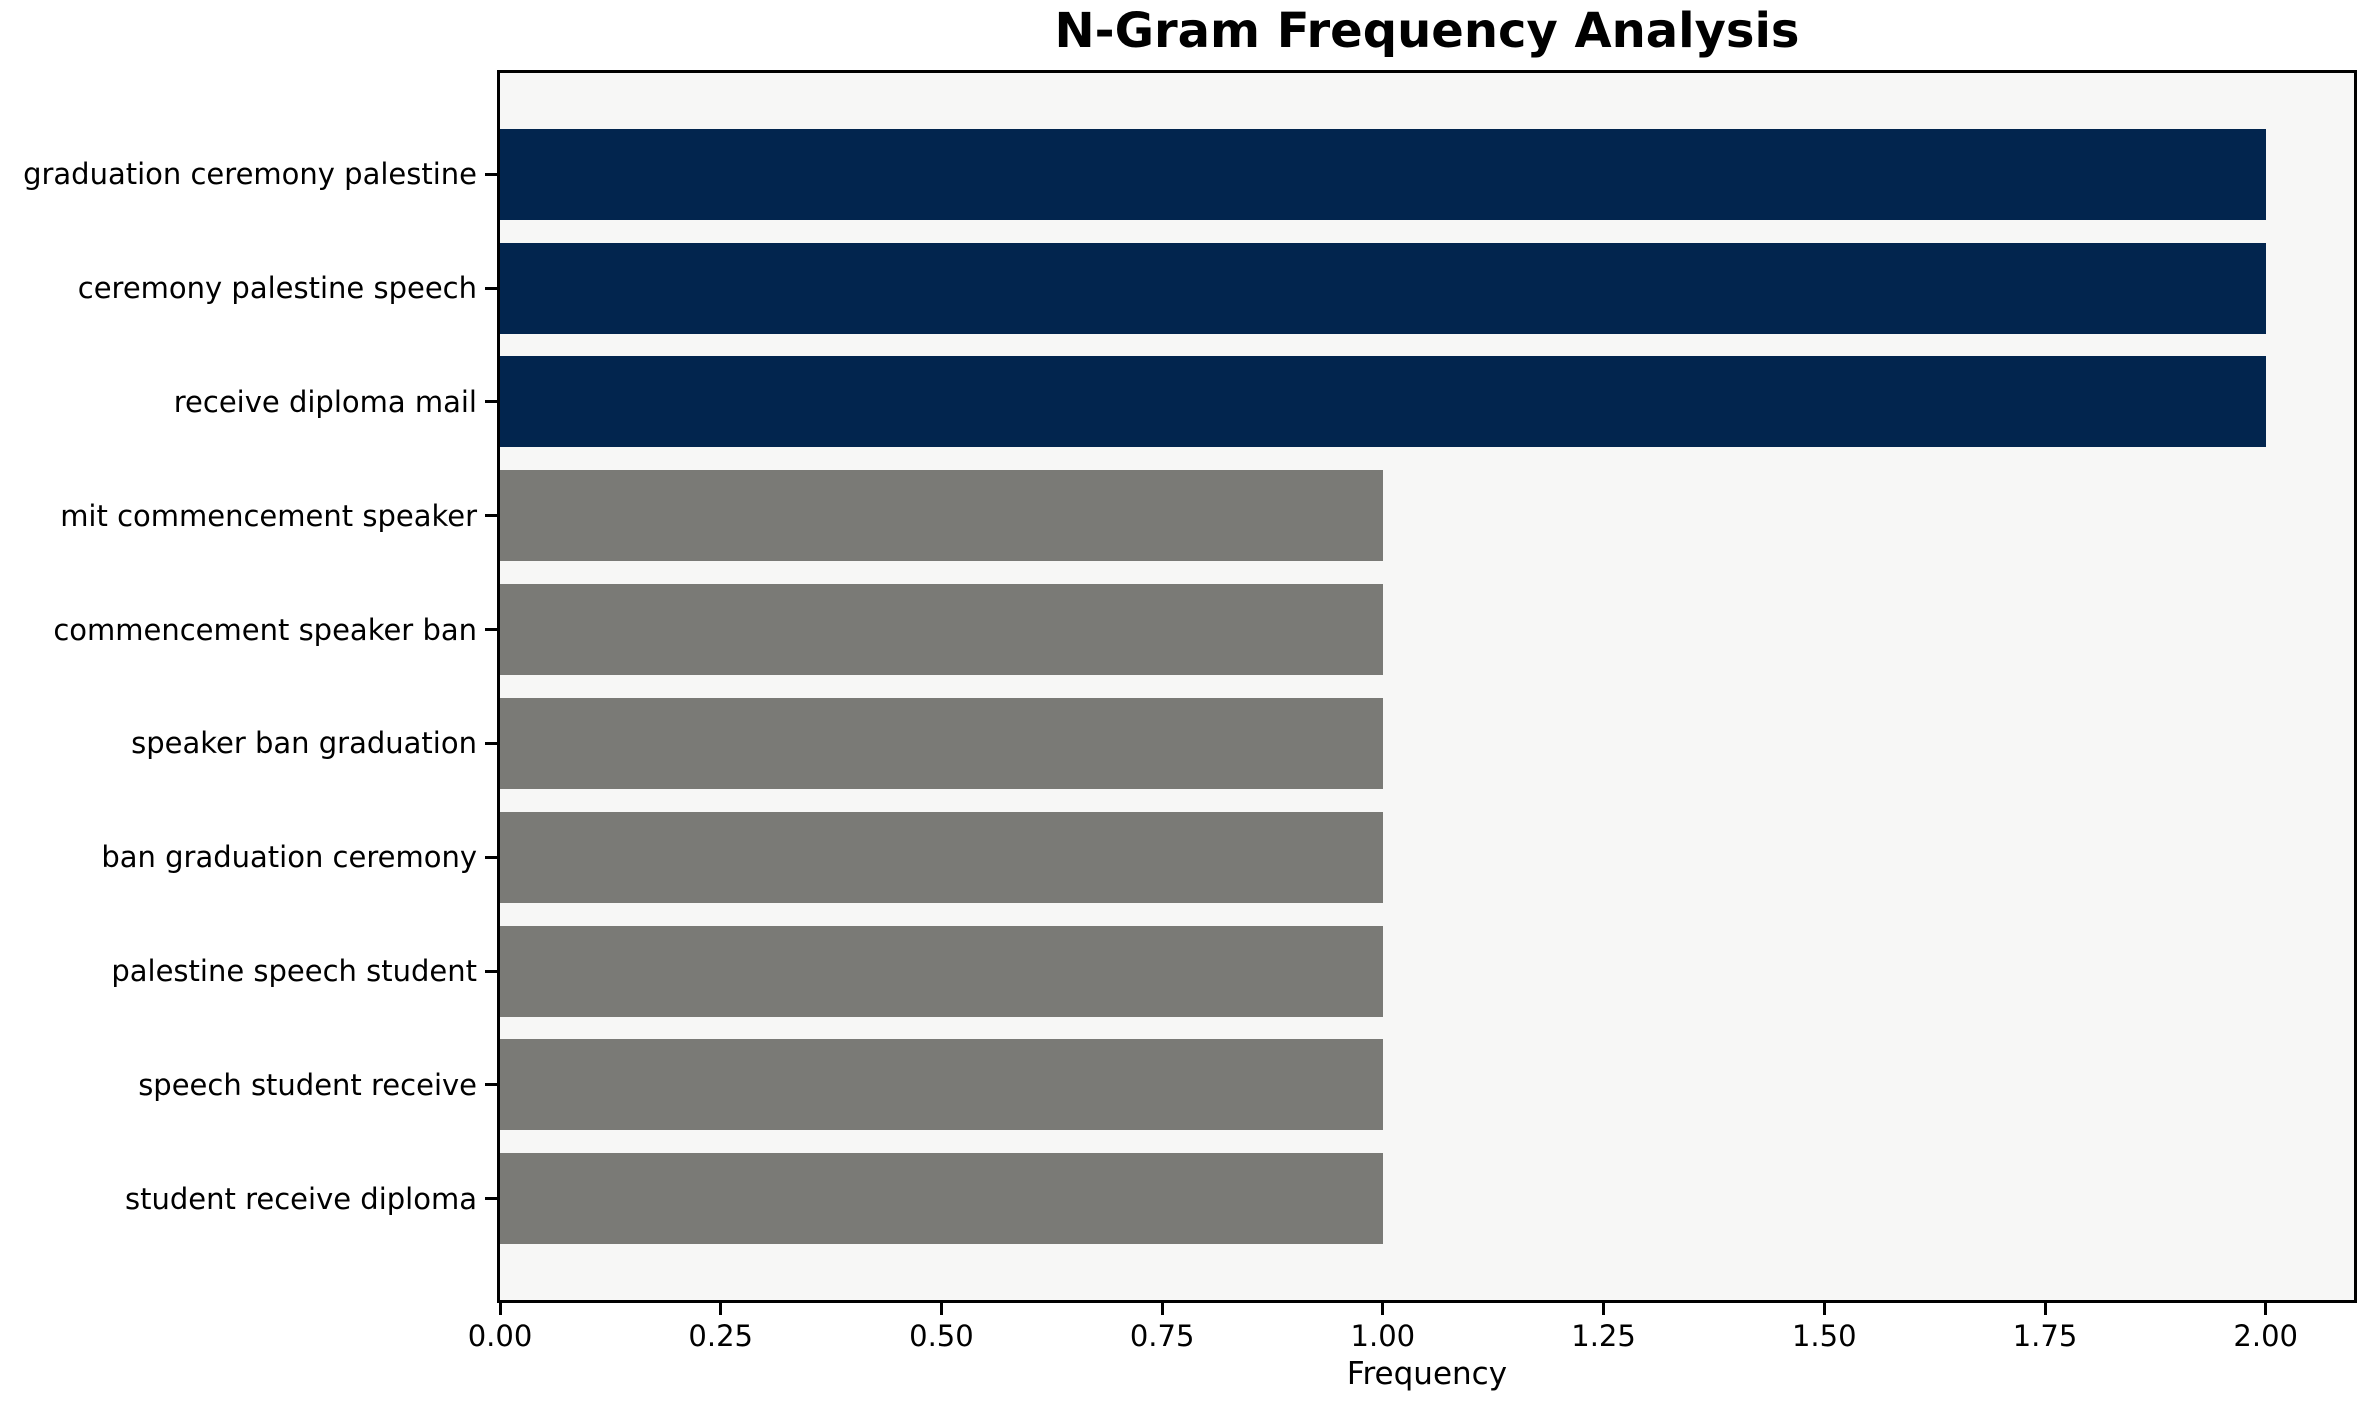 The width and height of the screenshot is (2375, 1414). Describe the element at coordinates (294, 971) in the screenshot. I see `y-tick-label: palestine speech student` at that location.